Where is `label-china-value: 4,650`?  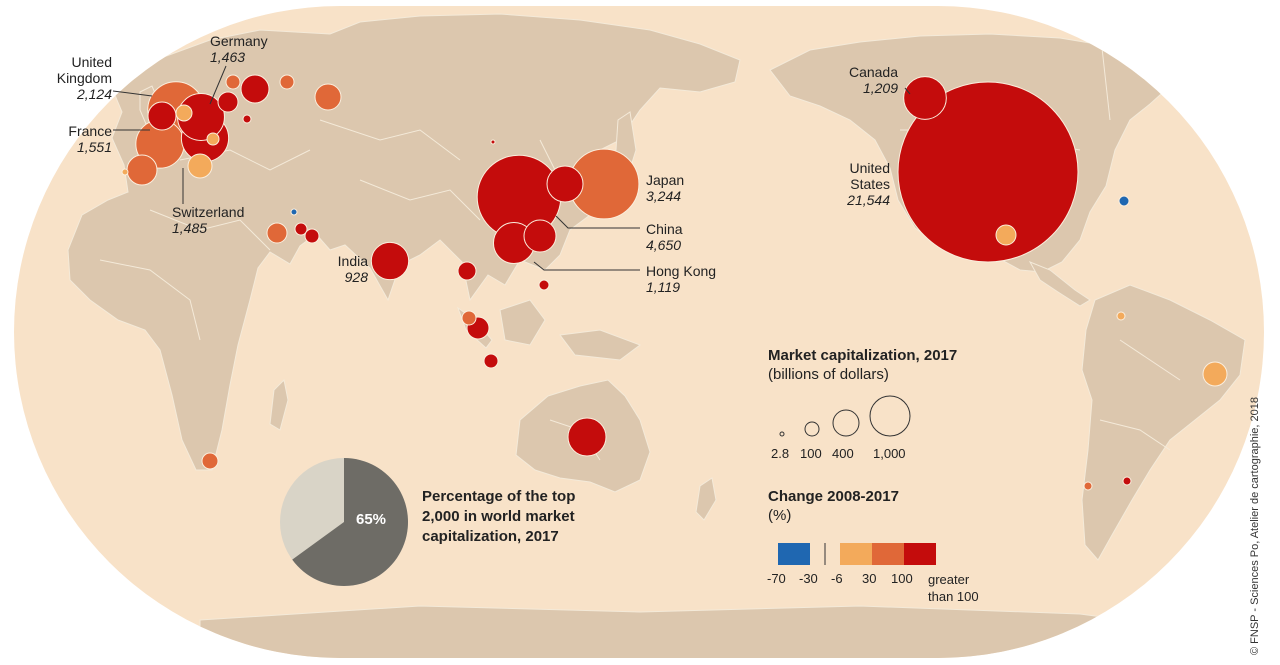
label-china-value: 4,650 is located at coordinates (664, 245).